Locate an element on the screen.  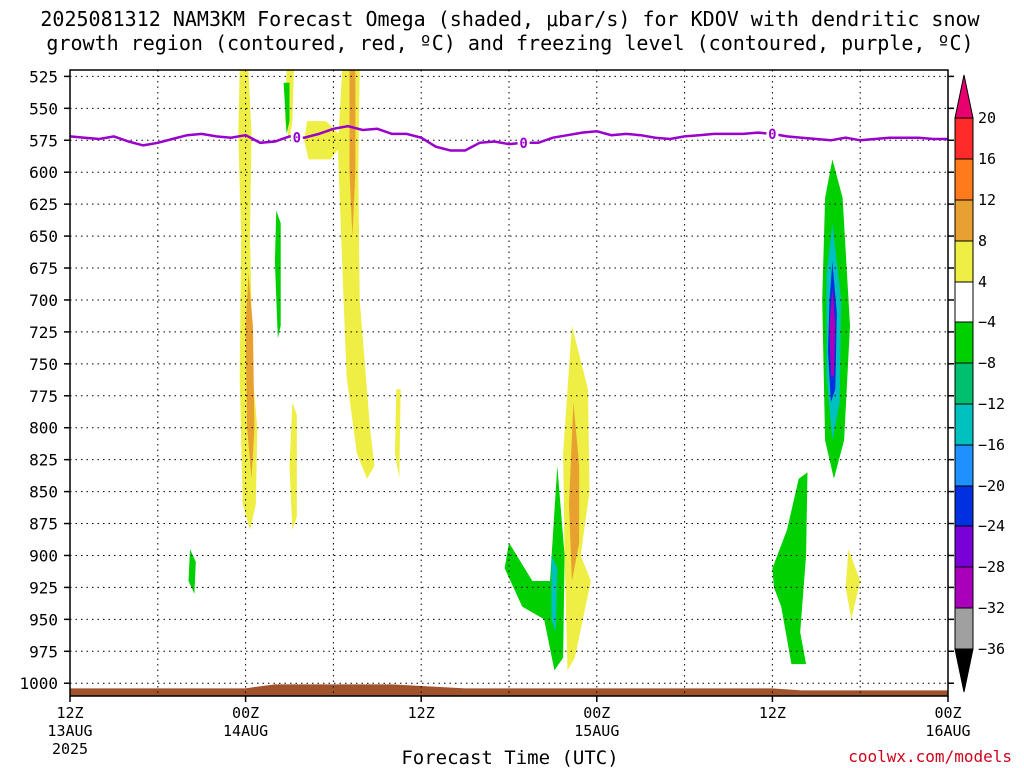
x-tick-label-5: 00Z is located at coordinates (947, 713).